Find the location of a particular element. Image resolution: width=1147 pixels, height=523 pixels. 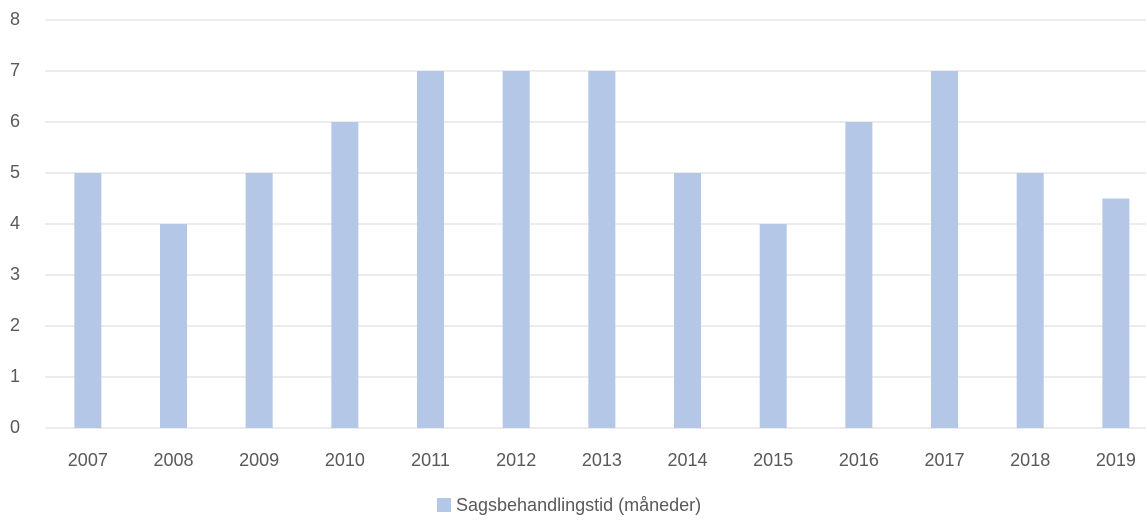

x-tick-label: 2015 is located at coordinates (773, 460).